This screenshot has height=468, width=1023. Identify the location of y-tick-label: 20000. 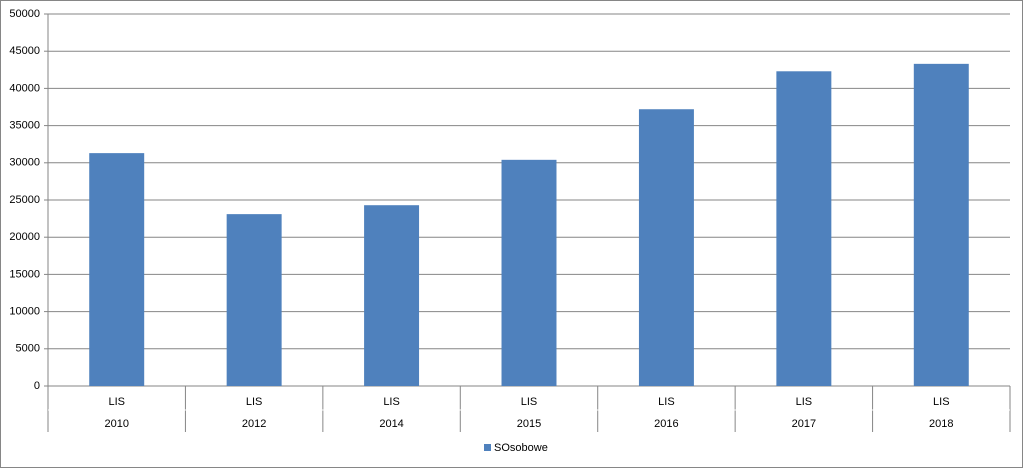
(24, 237).